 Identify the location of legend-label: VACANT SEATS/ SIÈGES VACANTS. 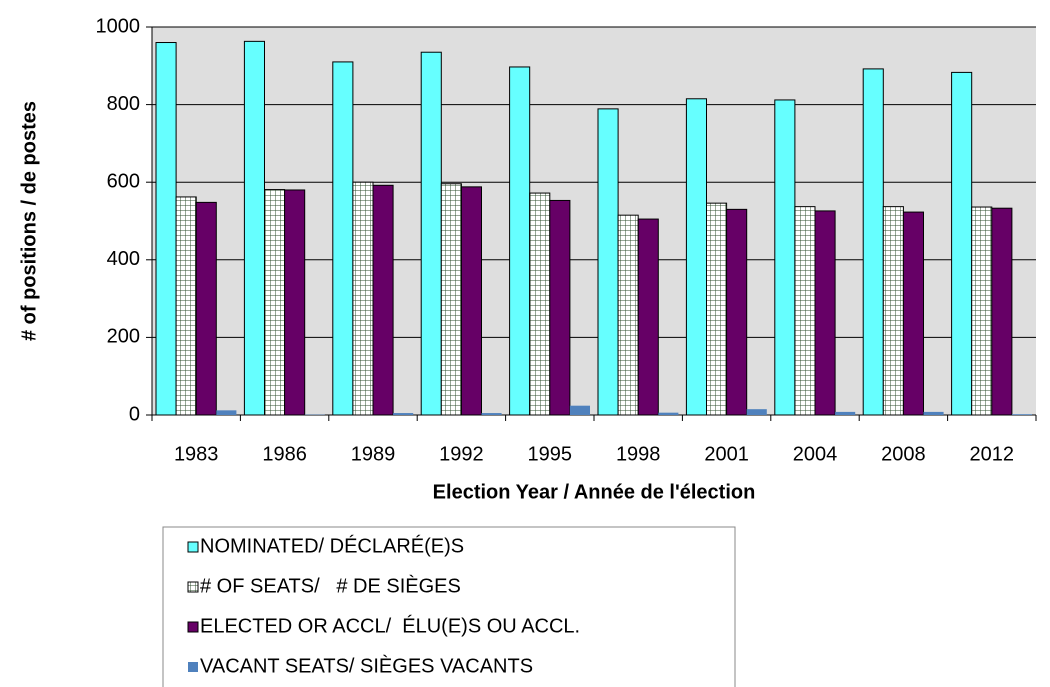
(366, 665).